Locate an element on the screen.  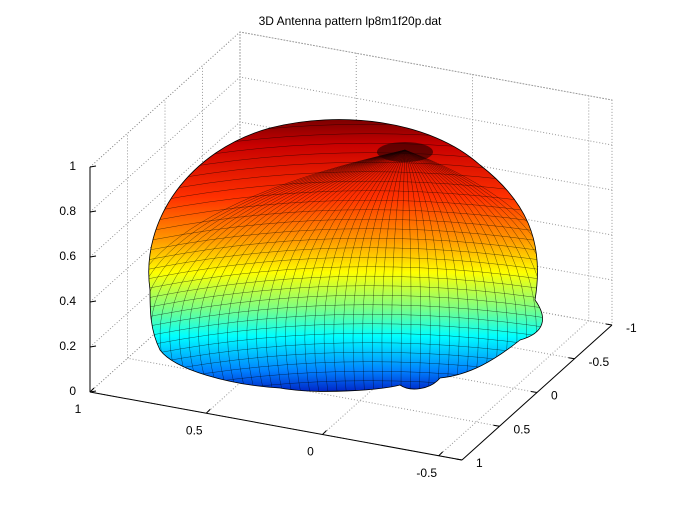
y-tick-label: -0.5 is located at coordinates (599, 362).